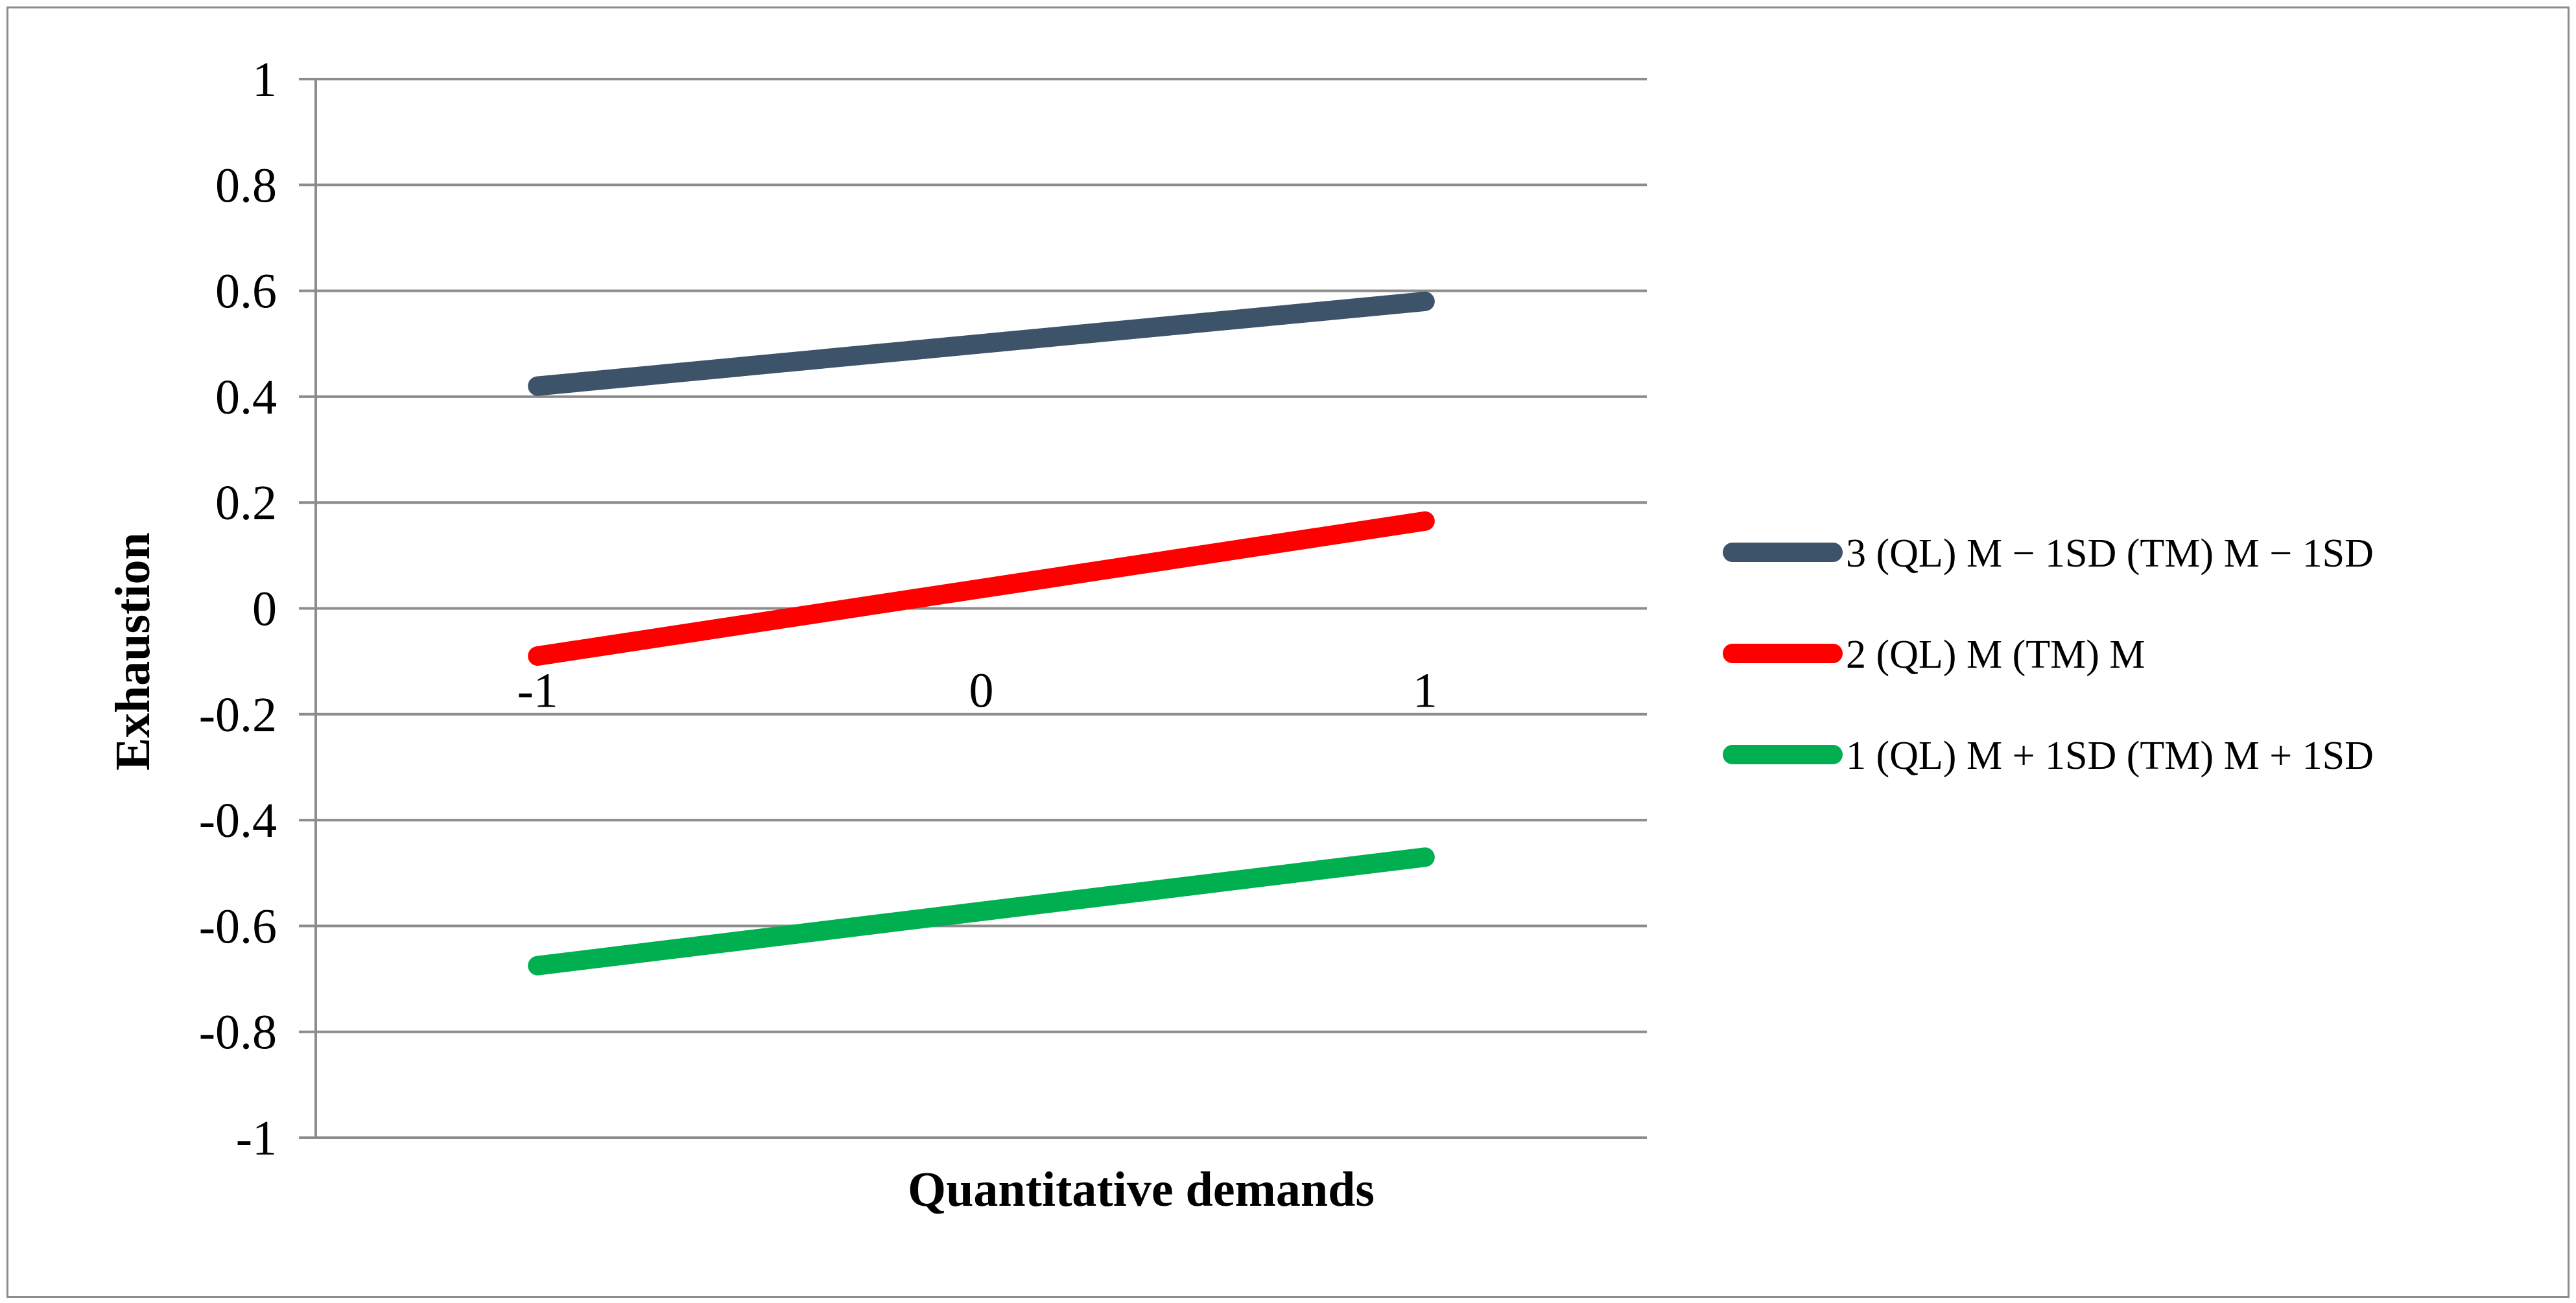  I want to click on y-tick-label: 0.8, so click(246, 186).